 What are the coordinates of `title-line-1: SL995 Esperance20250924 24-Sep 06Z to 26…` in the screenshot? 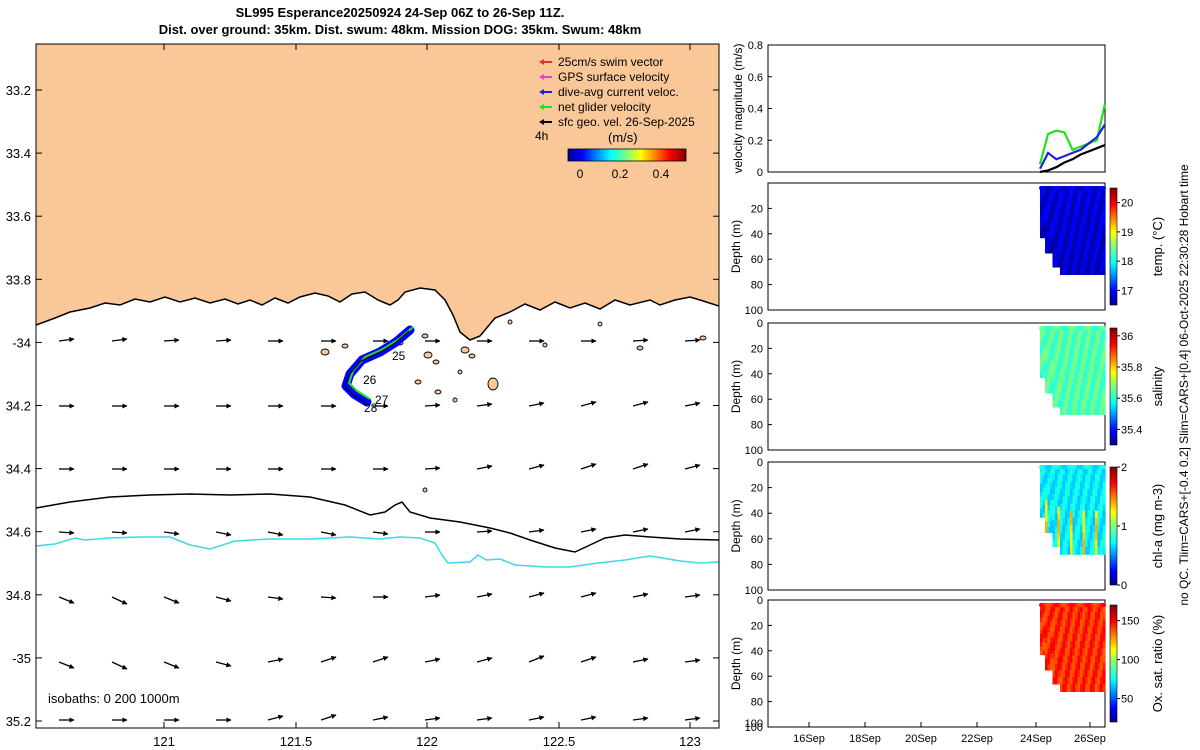 It's located at (400, 12).